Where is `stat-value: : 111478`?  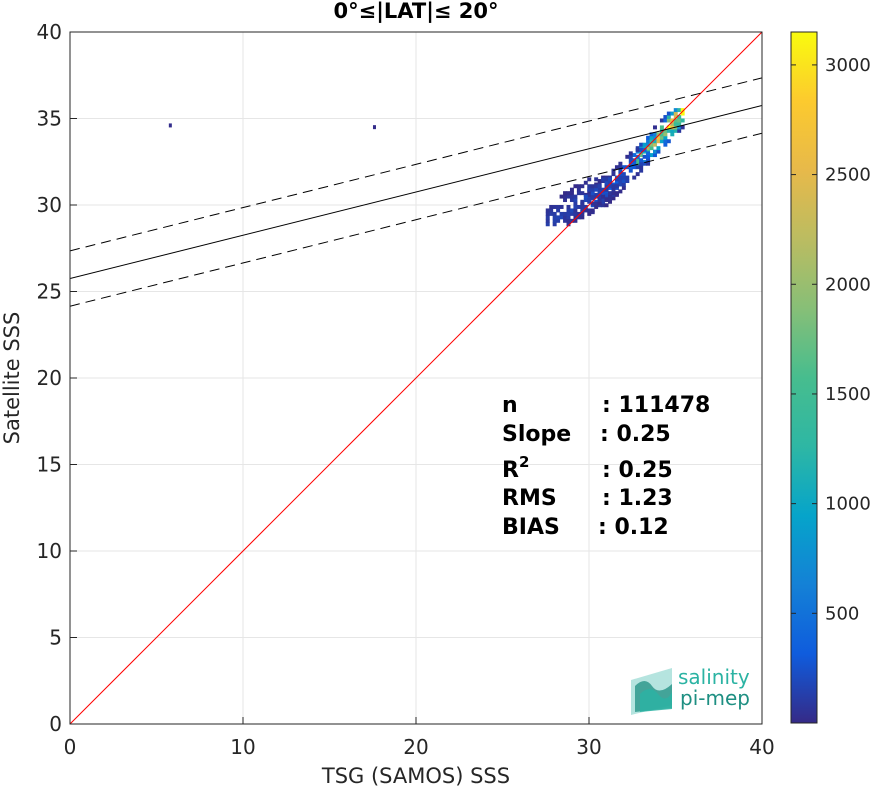
stat-value: : 111478 is located at coordinates (656, 405).